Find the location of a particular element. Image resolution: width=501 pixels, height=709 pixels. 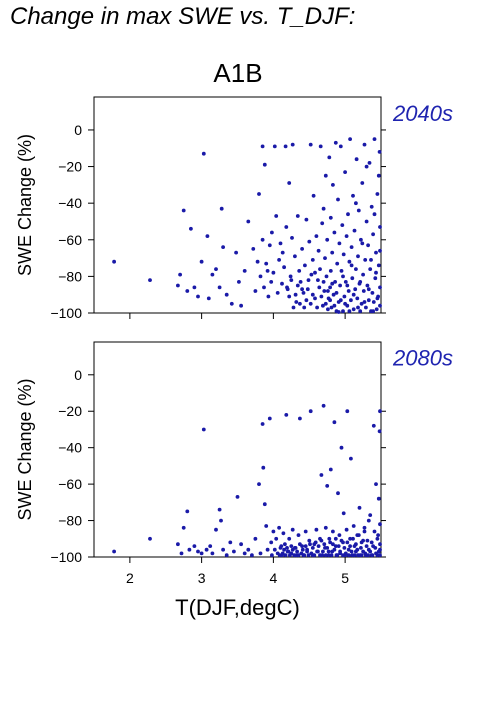

x-tick-label: 5 is located at coordinates (345, 578).